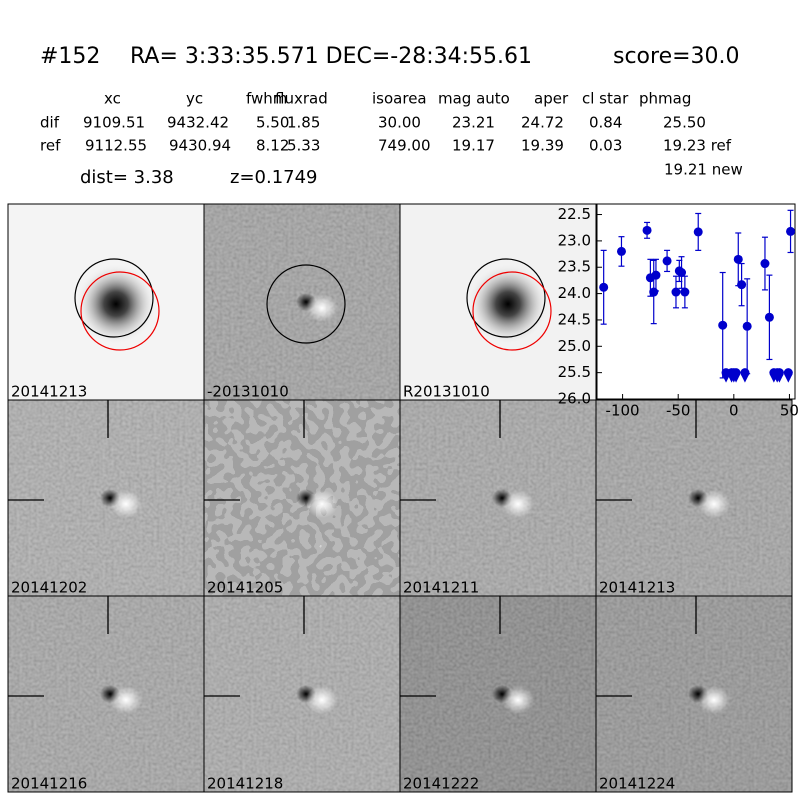 The width and height of the screenshot is (800, 804). What do you see at coordinates (114, 123) in the screenshot?
I see `table-cell: 9109.51` at bounding box center [114, 123].